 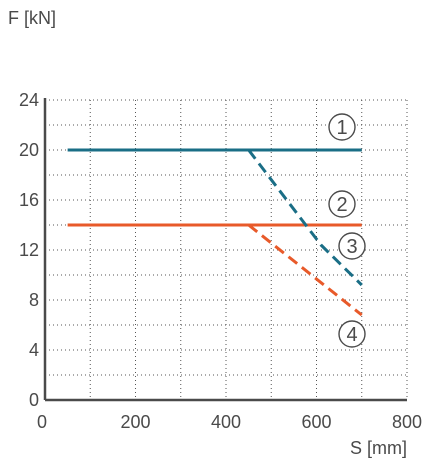 I want to click on x-tick-label: 400, so click(x=226, y=422).